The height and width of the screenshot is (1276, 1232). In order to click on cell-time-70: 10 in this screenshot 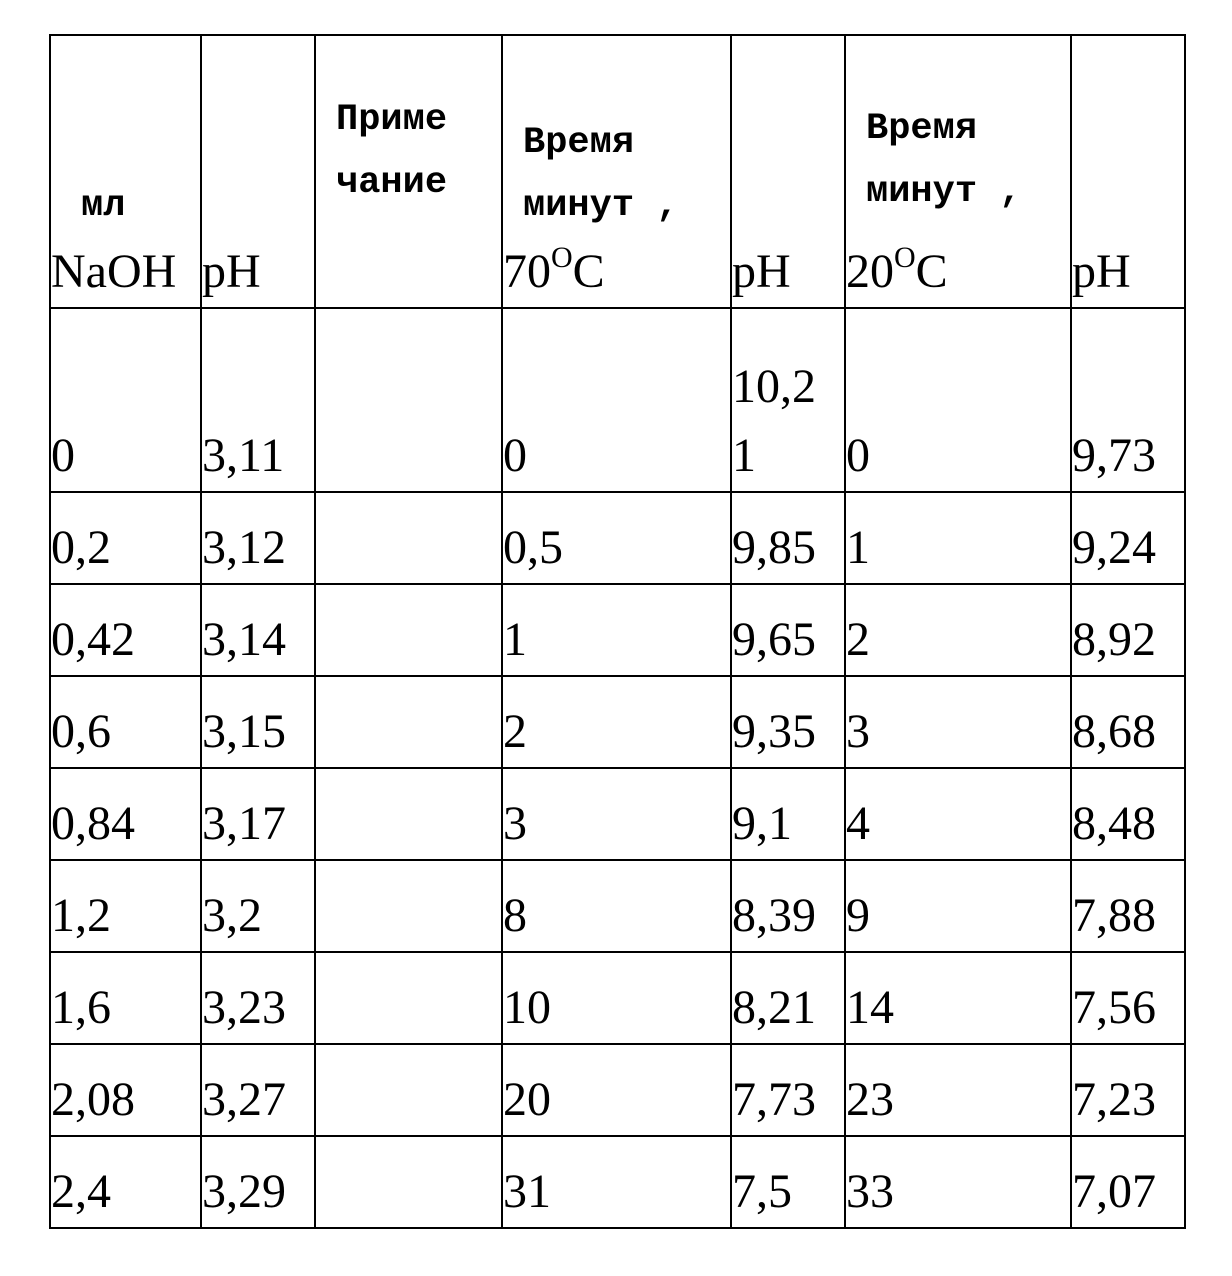, I will do `click(616, 998)`.